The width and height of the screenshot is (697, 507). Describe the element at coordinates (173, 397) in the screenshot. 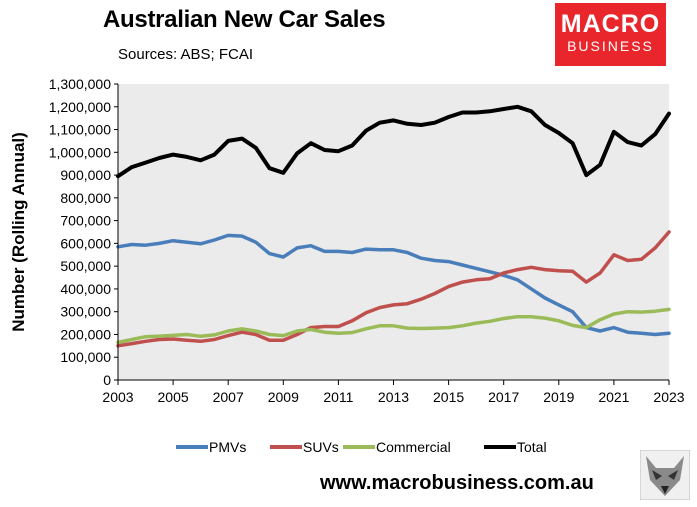

I see `x-tick-label: 2005` at that location.